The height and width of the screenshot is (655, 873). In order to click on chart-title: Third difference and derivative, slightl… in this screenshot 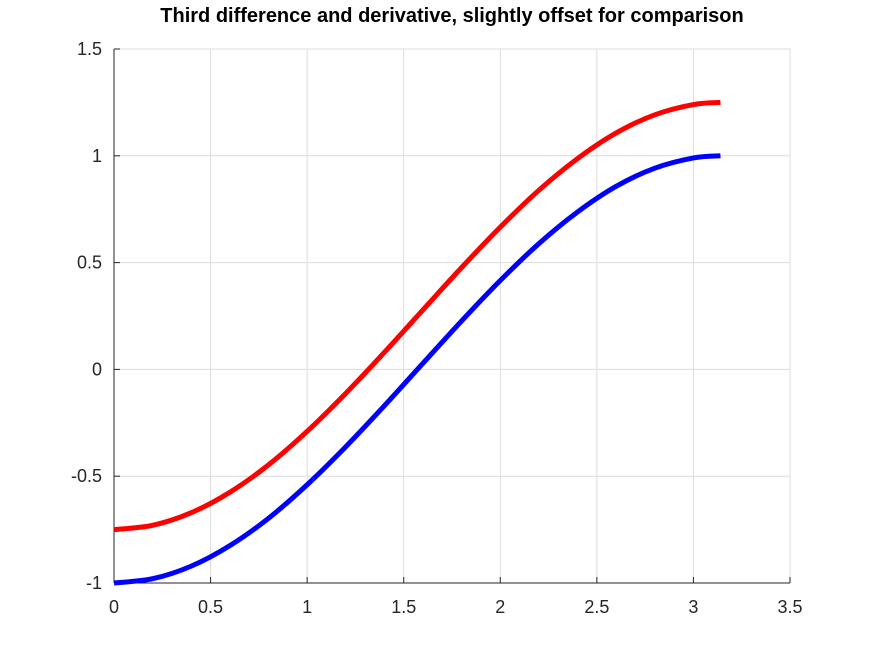, I will do `click(451, 16)`.